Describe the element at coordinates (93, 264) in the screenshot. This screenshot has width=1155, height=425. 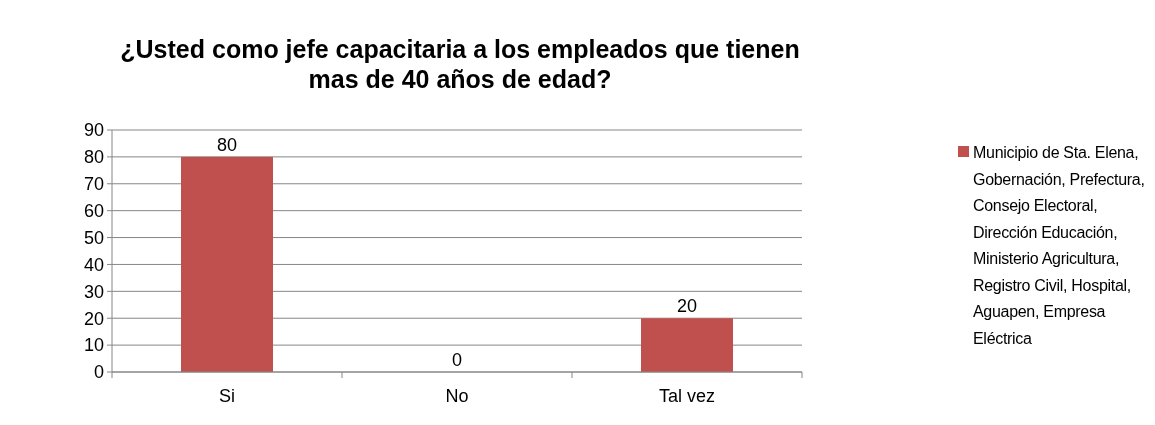
I see `y-tick-label: 40` at that location.